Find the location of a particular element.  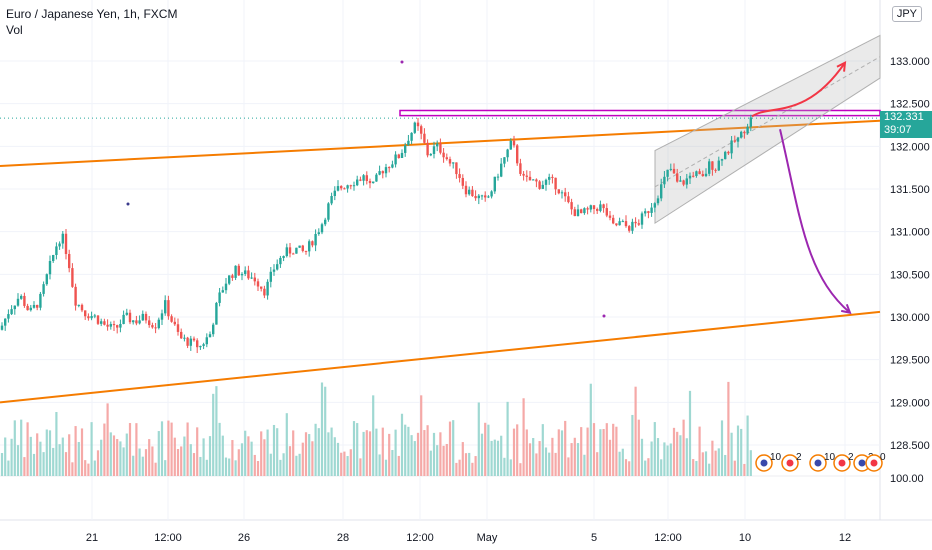

event-marker-dot is located at coordinates (818, 463).